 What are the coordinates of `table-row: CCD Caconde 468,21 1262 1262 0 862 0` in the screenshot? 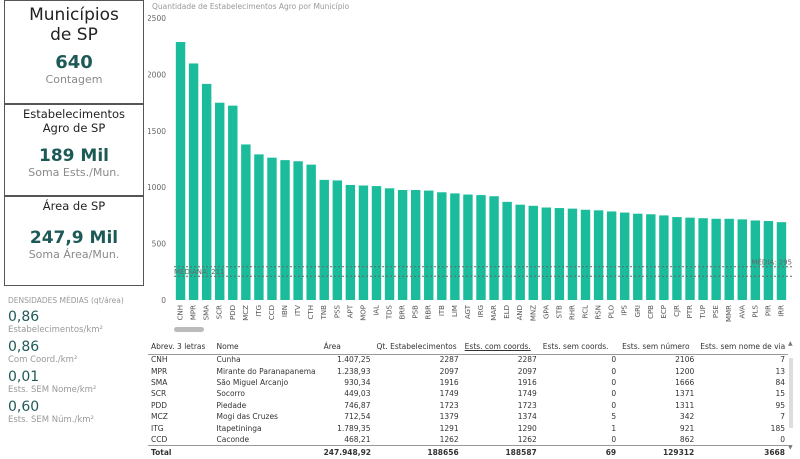 It's located at (468, 439).